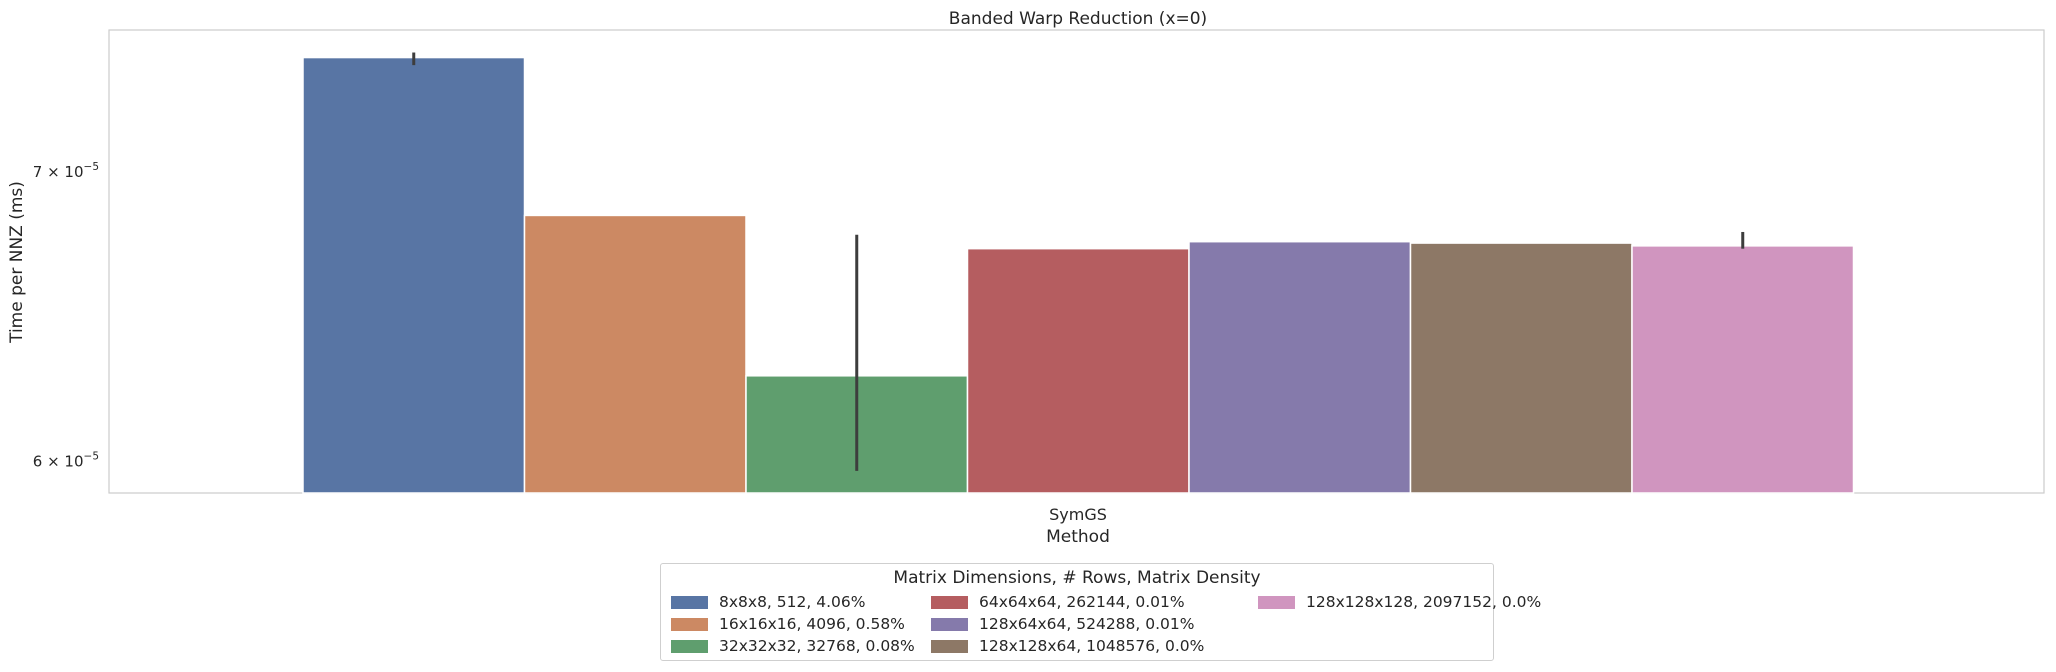  What do you see at coordinates (792, 602) in the screenshot?
I see `legend-label: 8x8x8, 512, 4.06%` at bounding box center [792, 602].